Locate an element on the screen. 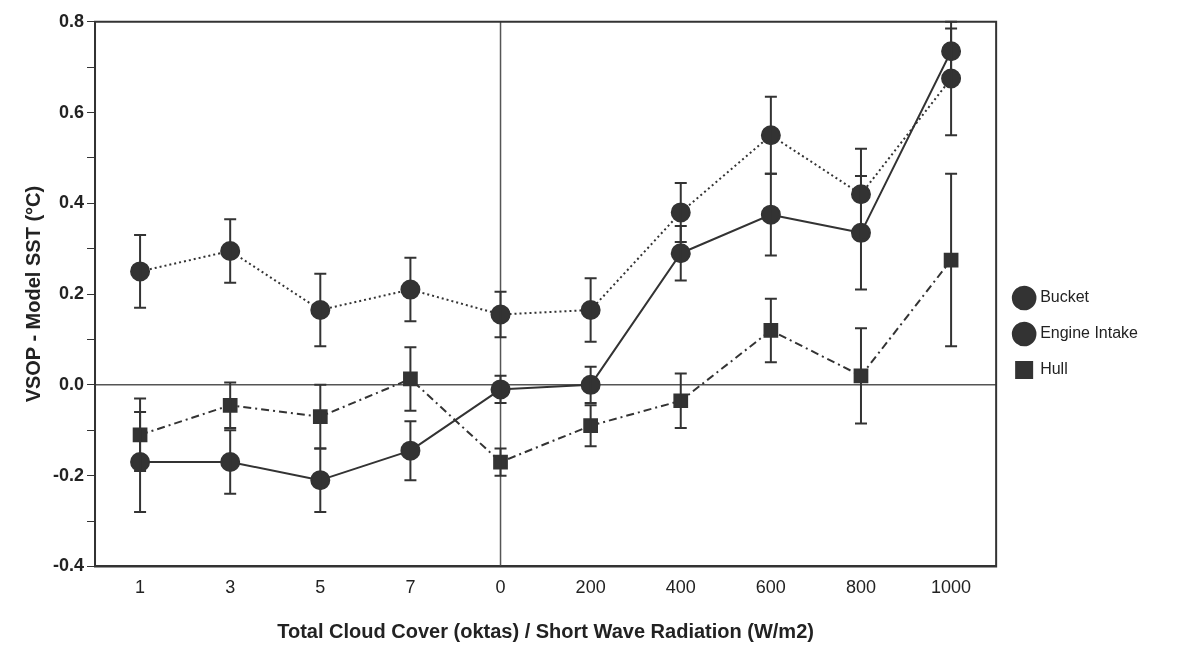 Image resolution: width=1185 pixels, height=668 pixels. y-tick-label: -0.2 is located at coordinates (68, 474).